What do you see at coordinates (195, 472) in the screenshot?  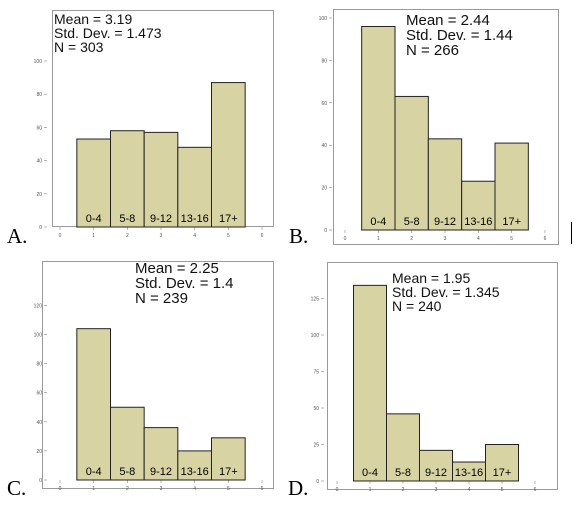 I see `histogram-c-category-label: 13-16` at bounding box center [195, 472].